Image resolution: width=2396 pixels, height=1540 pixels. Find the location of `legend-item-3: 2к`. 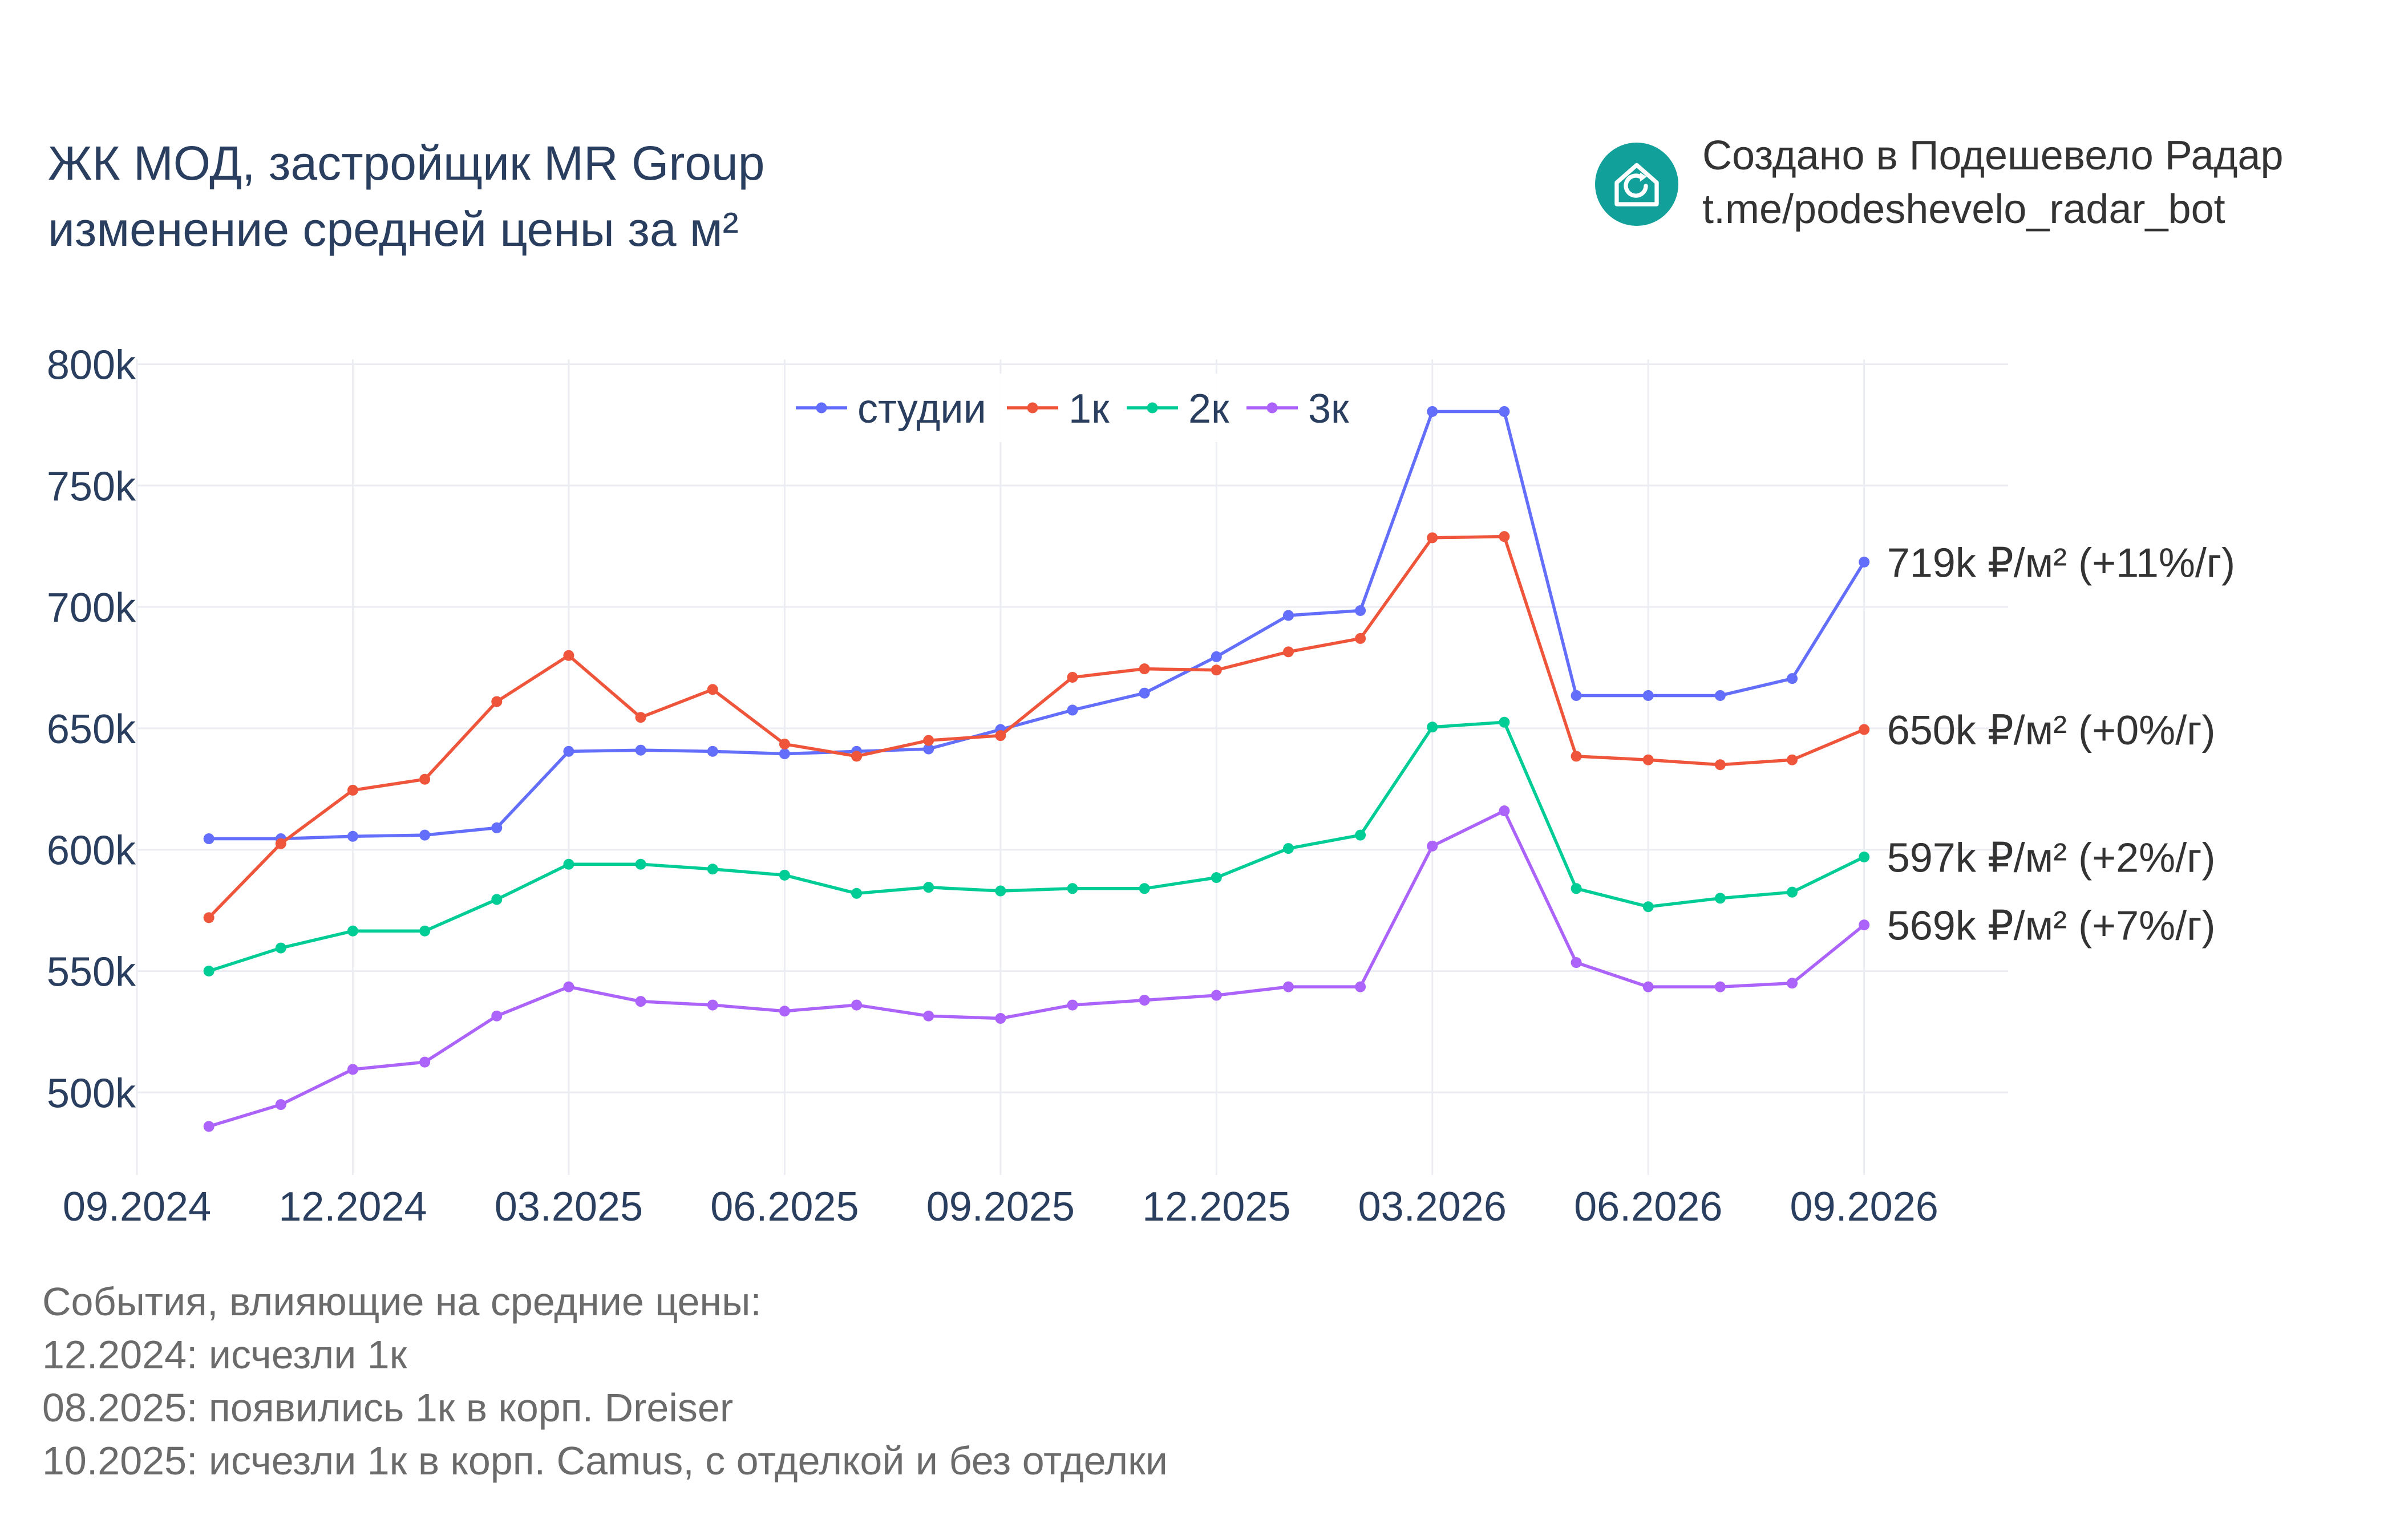

legend-item-3: 2к is located at coordinates (1178, 409).